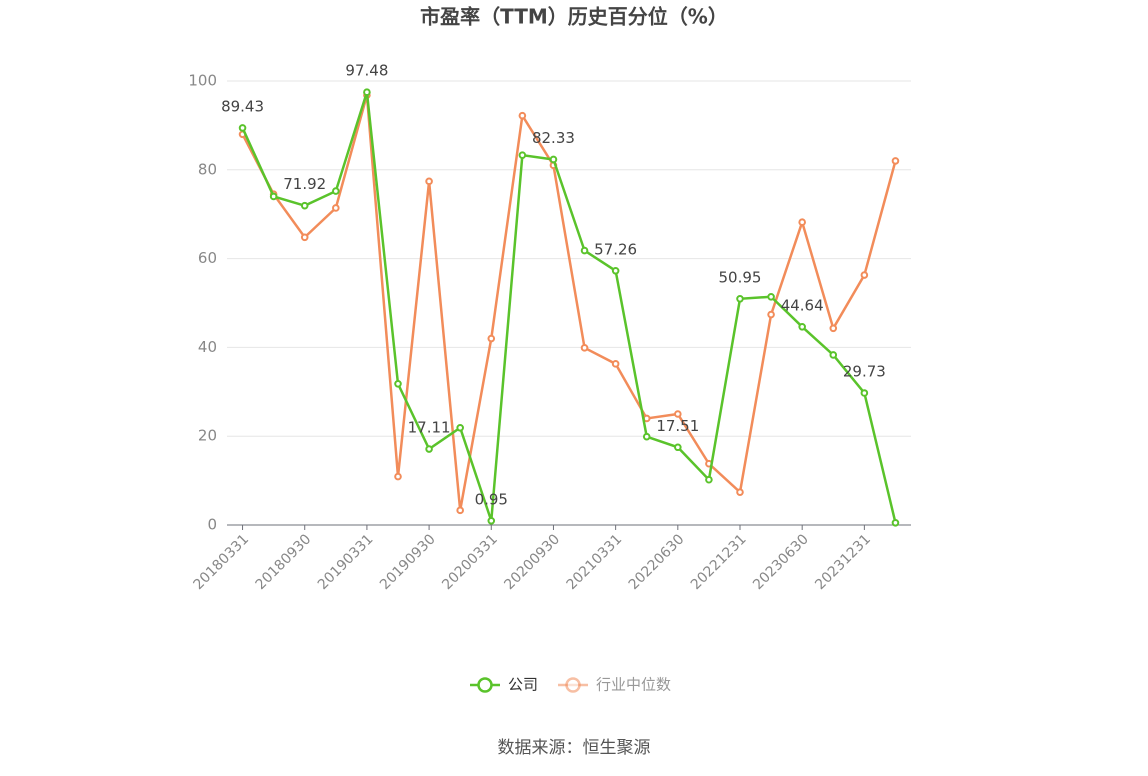 The image size is (1148, 776). What do you see at coordinates (523, 685) in the screenshot?
I see `legend-label: 公司` at bounding box center [523, 685].